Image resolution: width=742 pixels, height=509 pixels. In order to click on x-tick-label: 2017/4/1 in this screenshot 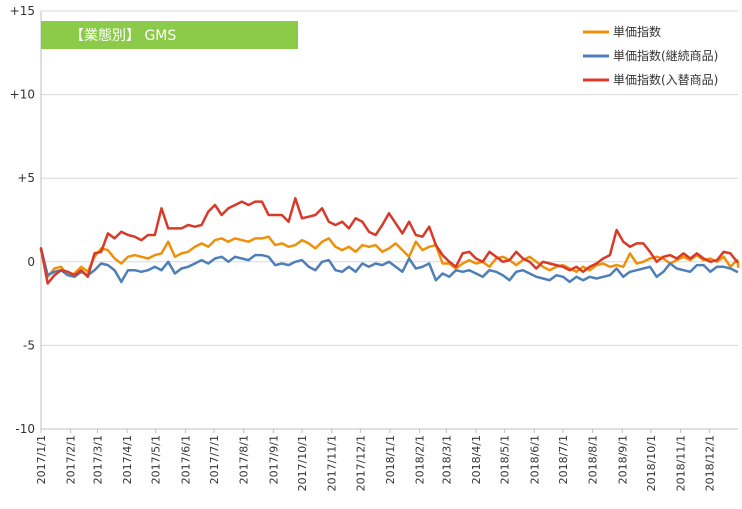, I will do `click(127, 459)`.